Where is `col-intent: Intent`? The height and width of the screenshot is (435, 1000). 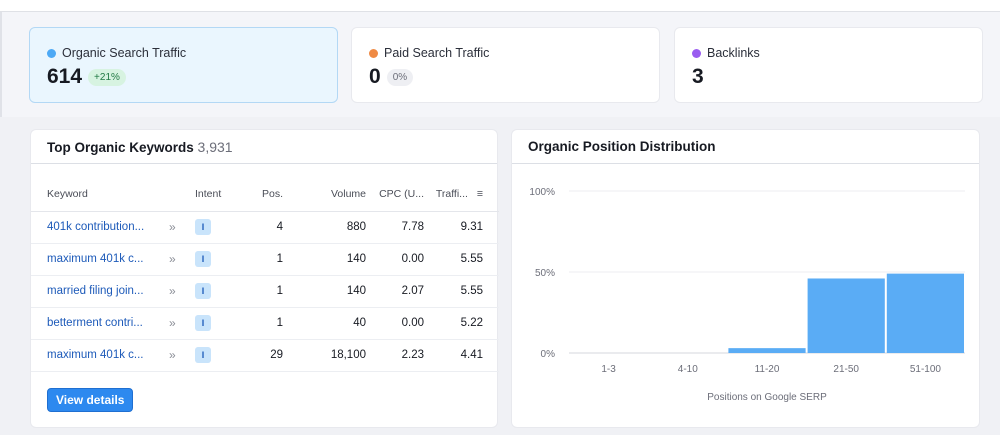 col-intent: Intent is located at coordinates (215, 195).